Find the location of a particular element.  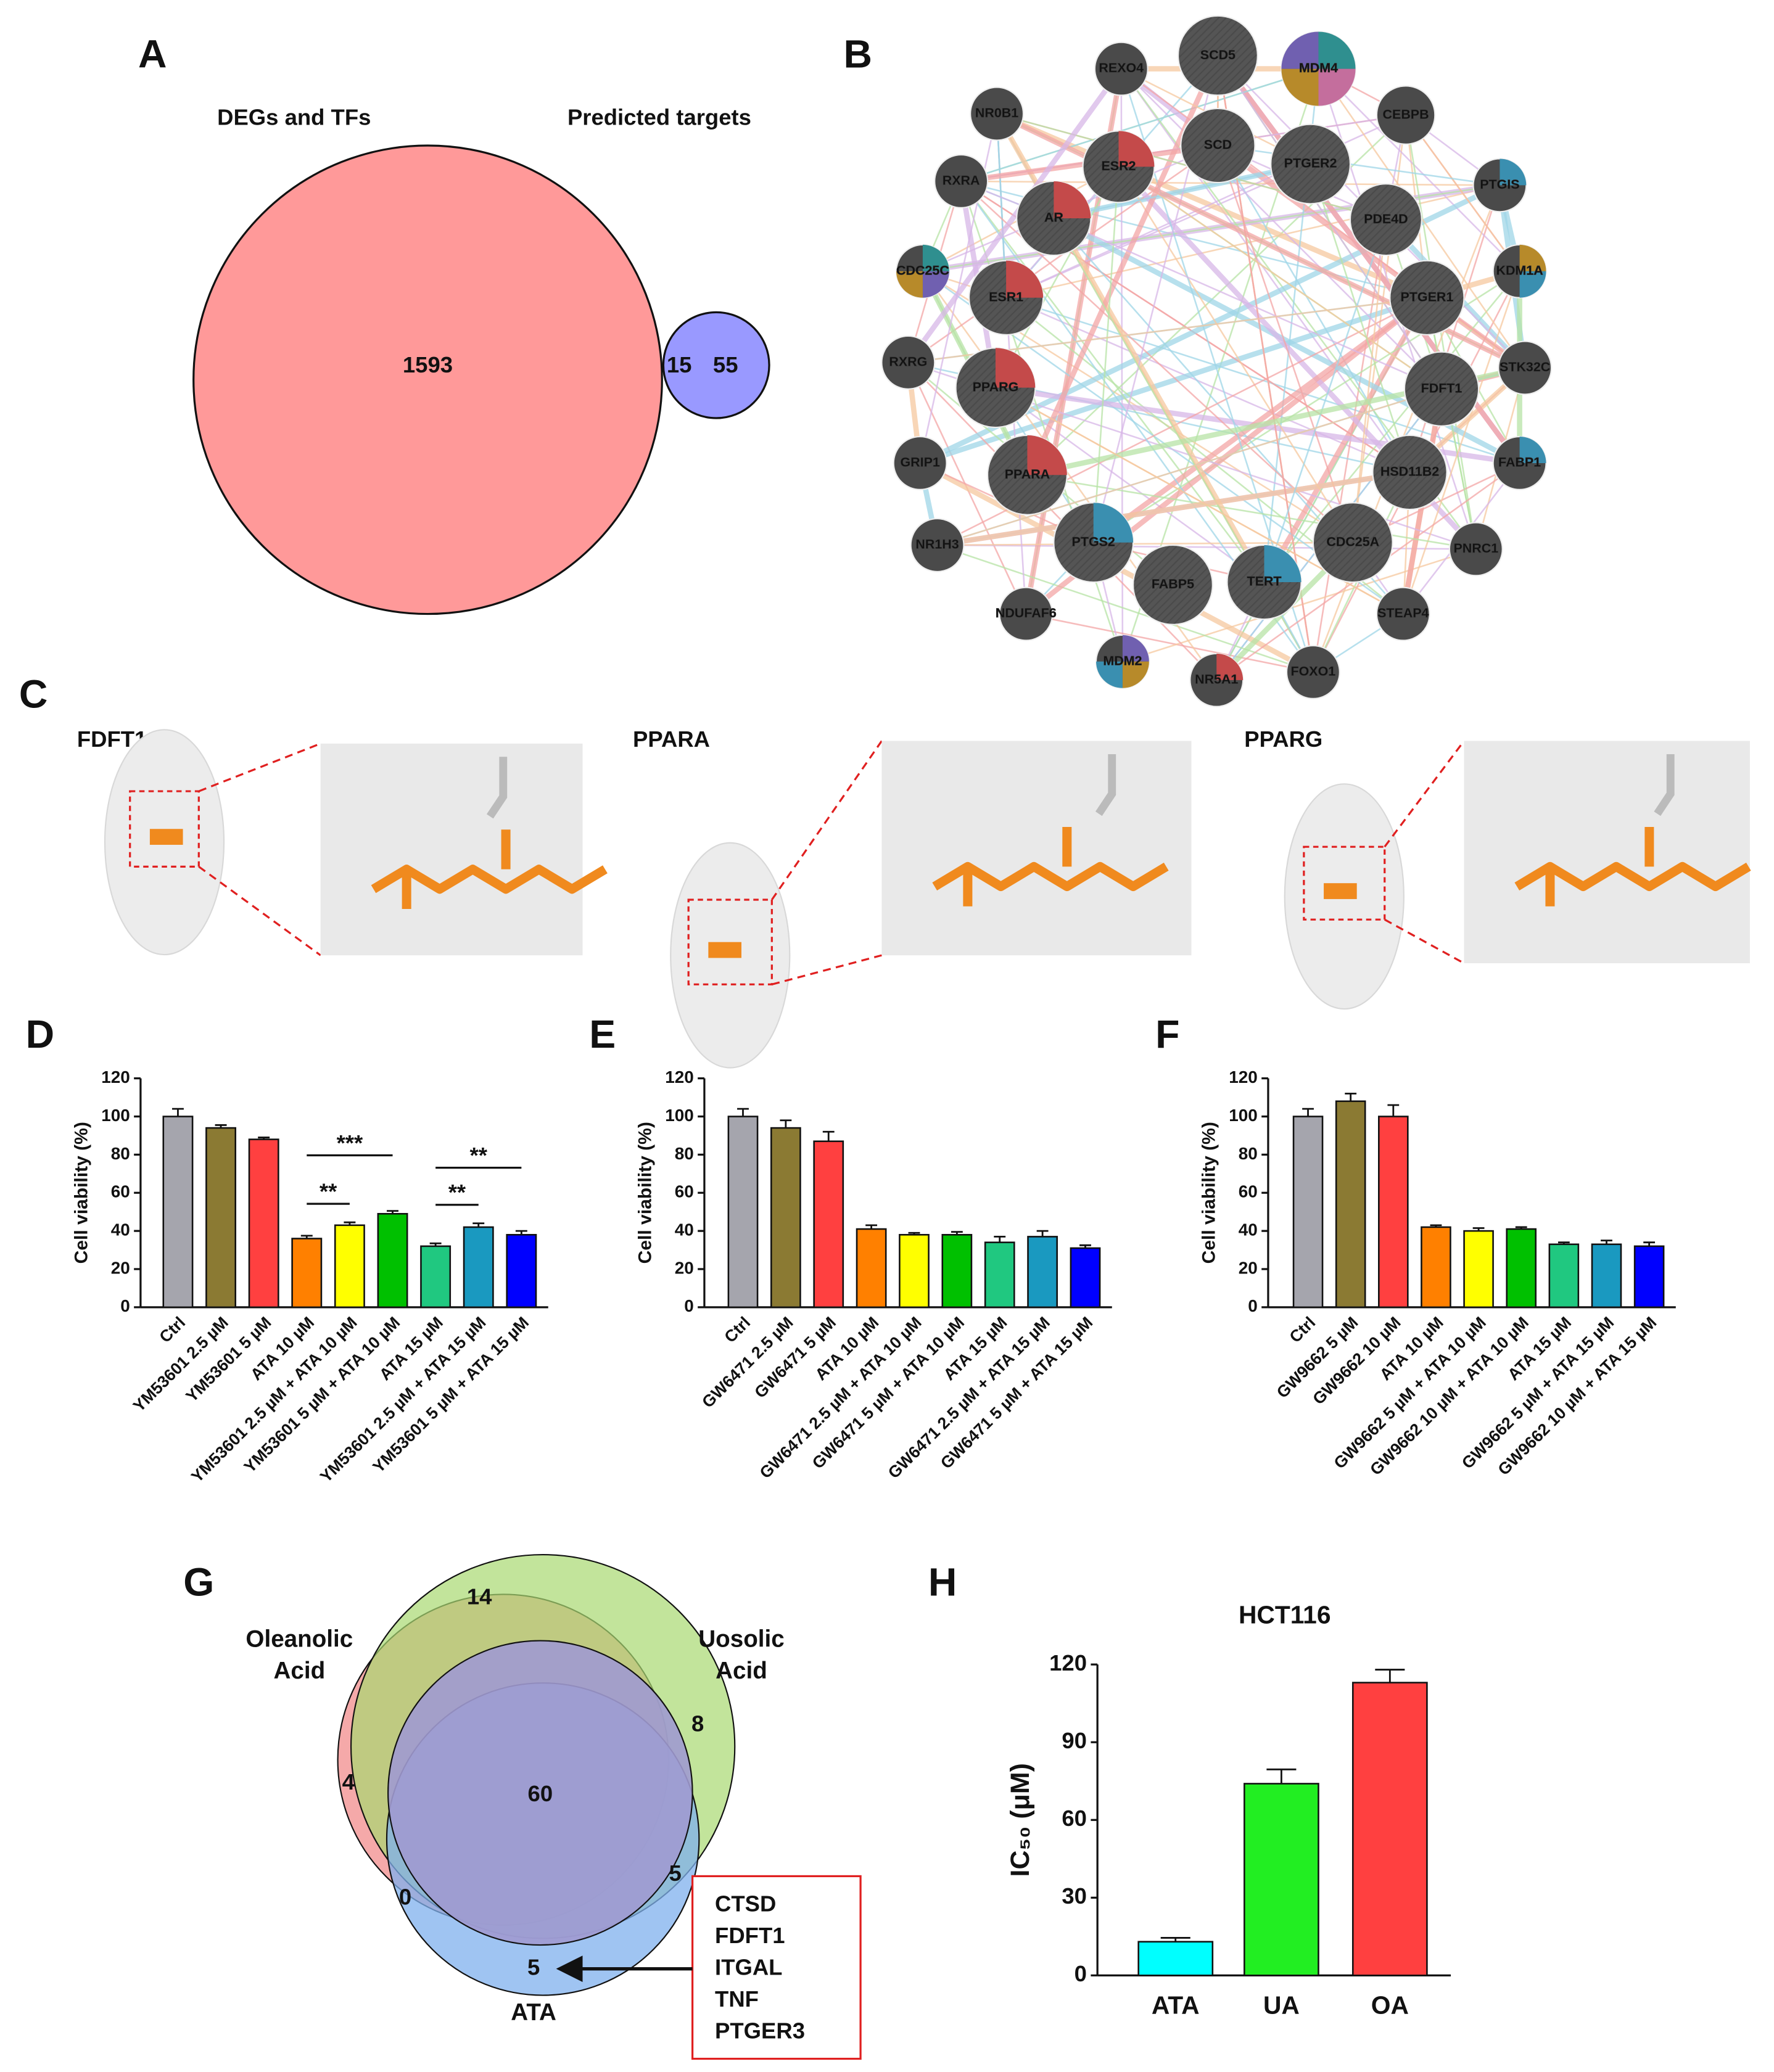

node-label: CDC25C is located at coordinates (923, 270).